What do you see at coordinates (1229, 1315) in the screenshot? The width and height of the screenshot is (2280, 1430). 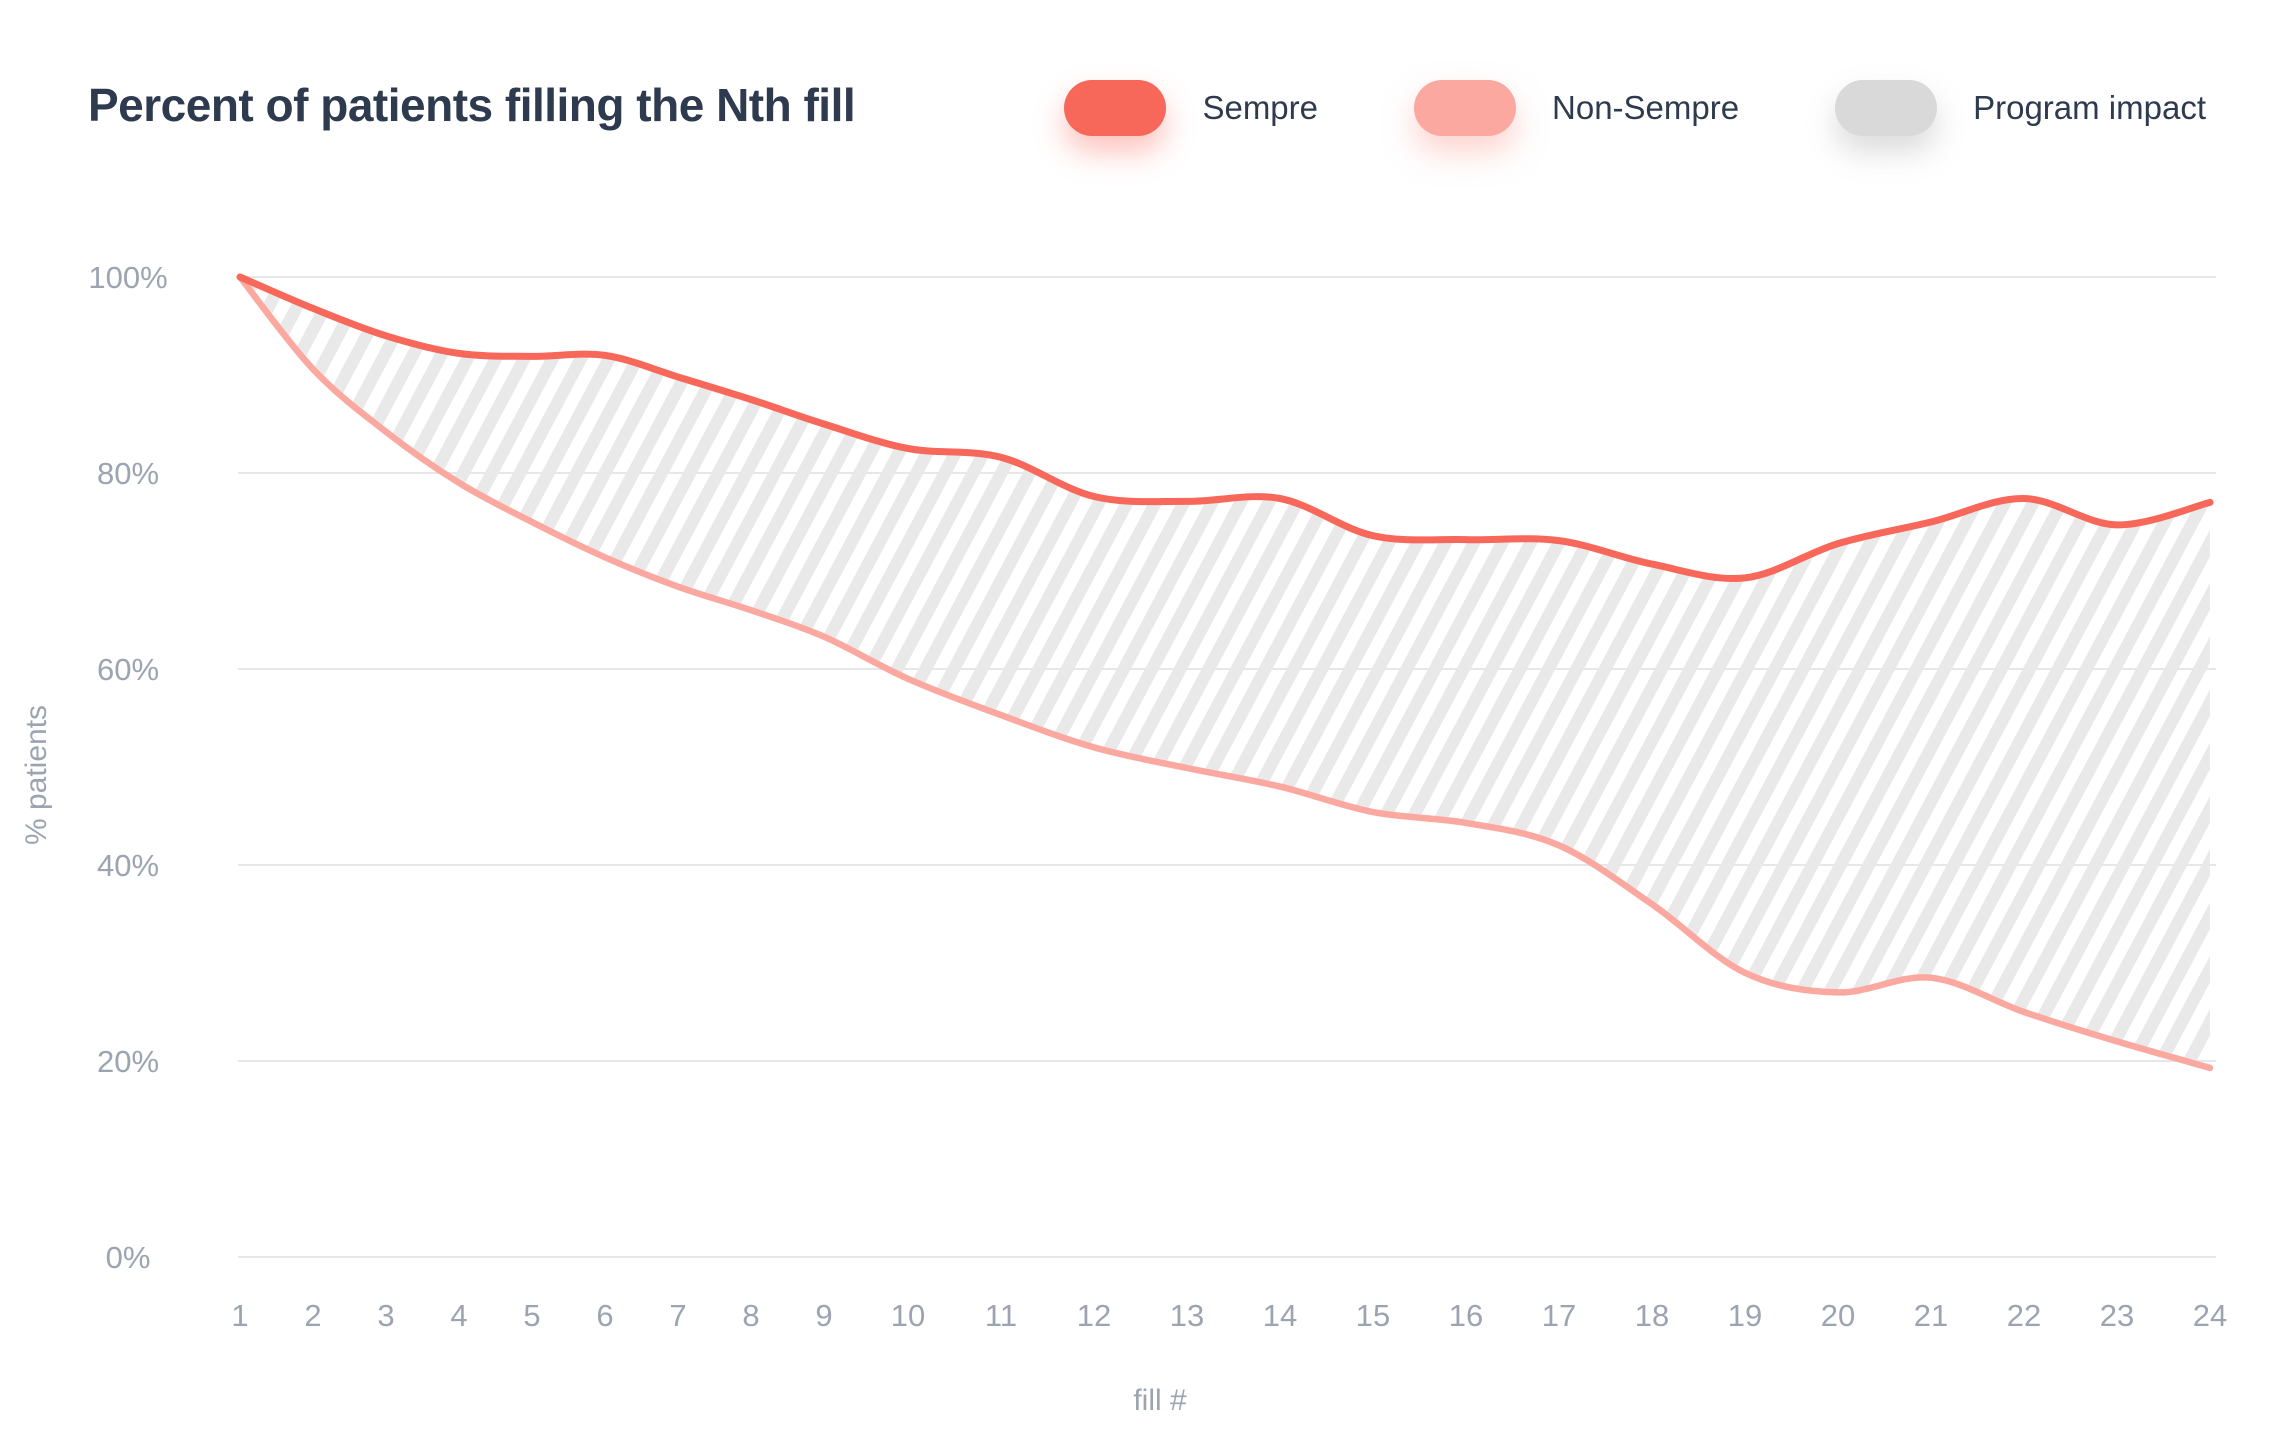 I see `x-axis-tick-labels: 1 2 3 4 5 6 7 8 9 10 11 12 13 14 15 16 17 18 19 20 21 22 23 24` at bounding box center [1229, 1315].